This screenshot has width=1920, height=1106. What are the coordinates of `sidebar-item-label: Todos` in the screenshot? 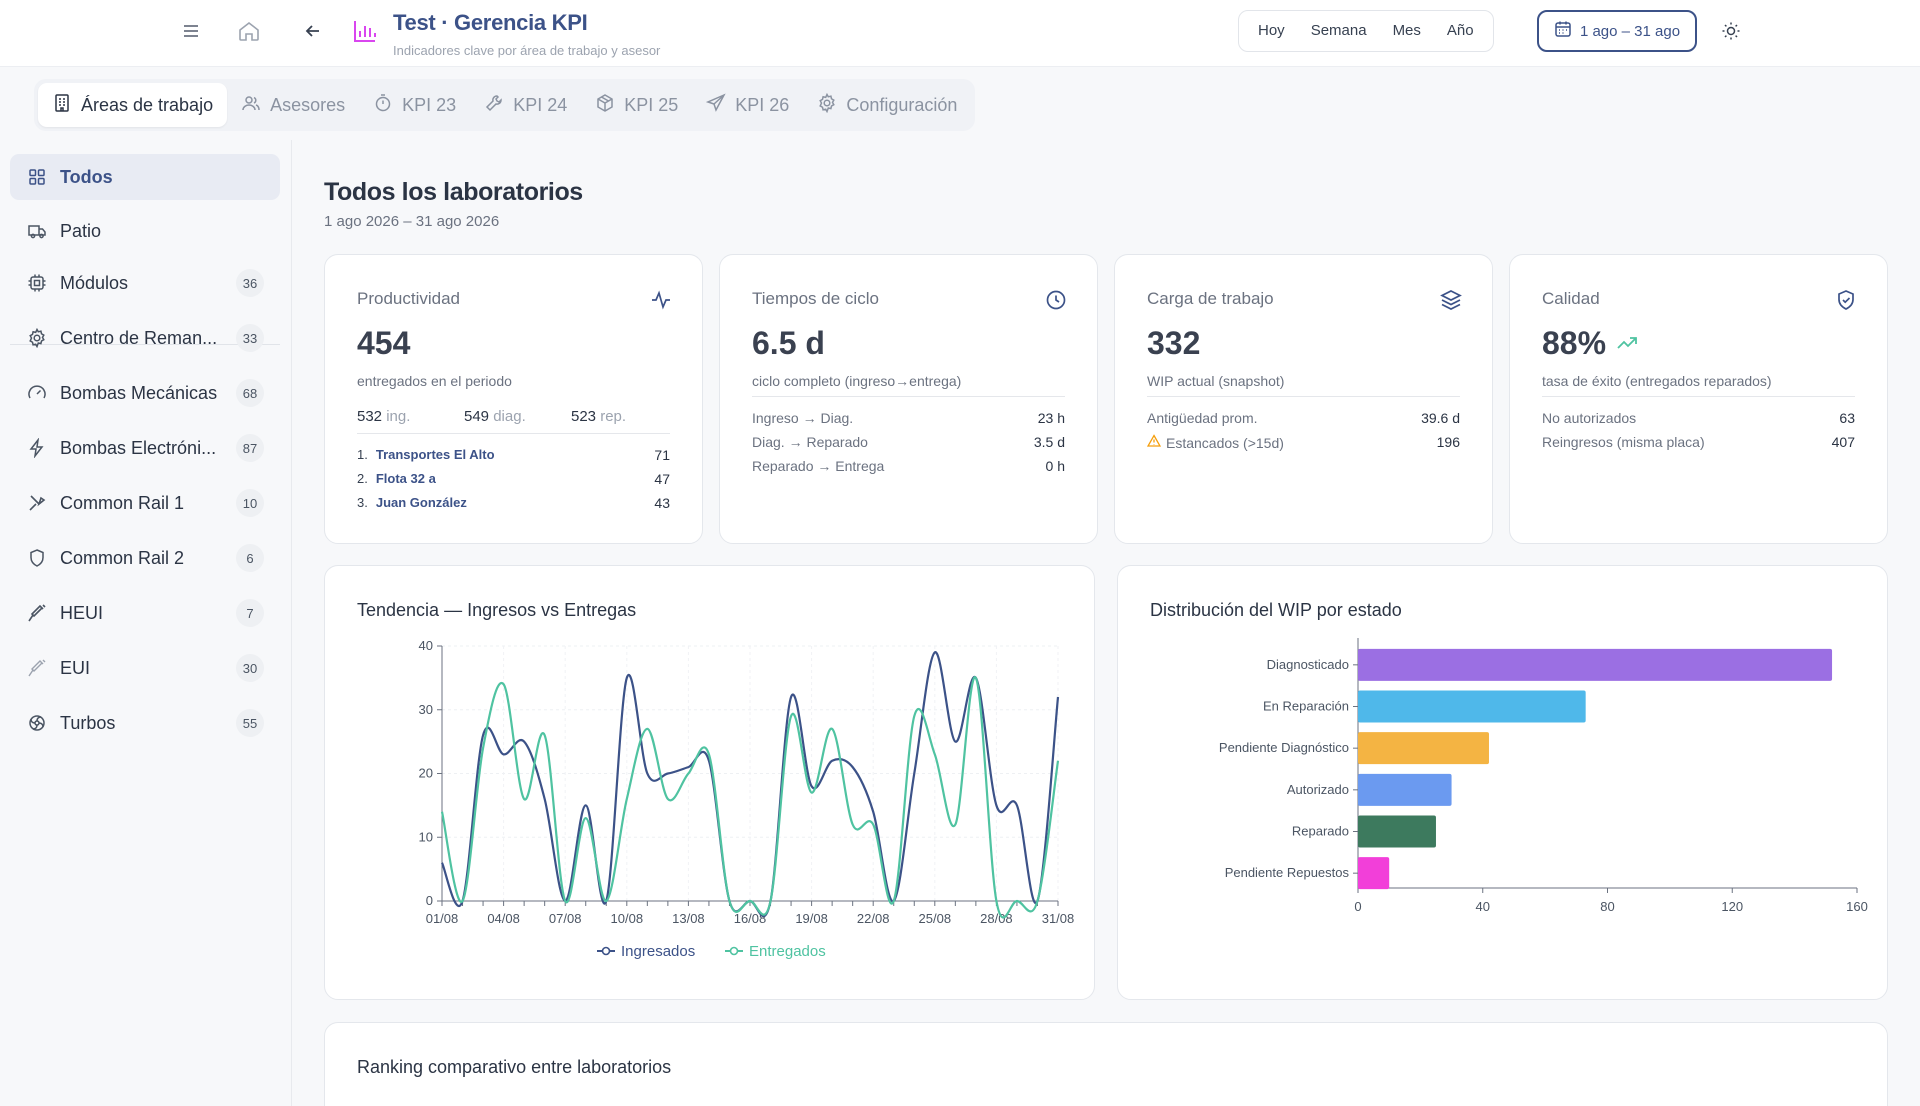 It's located at (86, 176).